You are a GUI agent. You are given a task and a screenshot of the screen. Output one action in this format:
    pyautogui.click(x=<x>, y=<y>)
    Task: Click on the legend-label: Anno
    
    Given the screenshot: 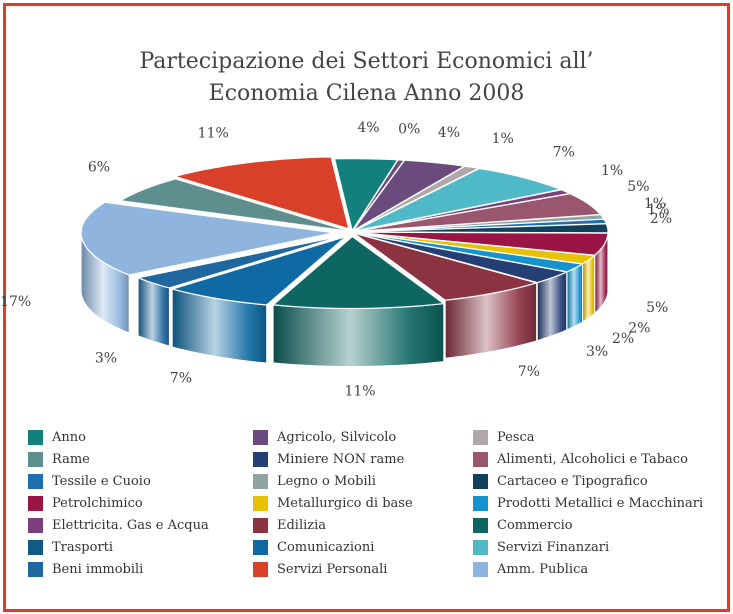 What is the action you would take?
    pyautogui.click(x=69, y=437)
    